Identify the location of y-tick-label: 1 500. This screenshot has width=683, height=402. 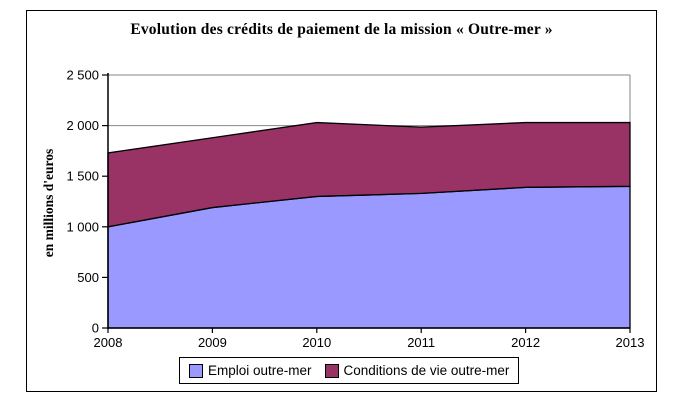
(82, 176).